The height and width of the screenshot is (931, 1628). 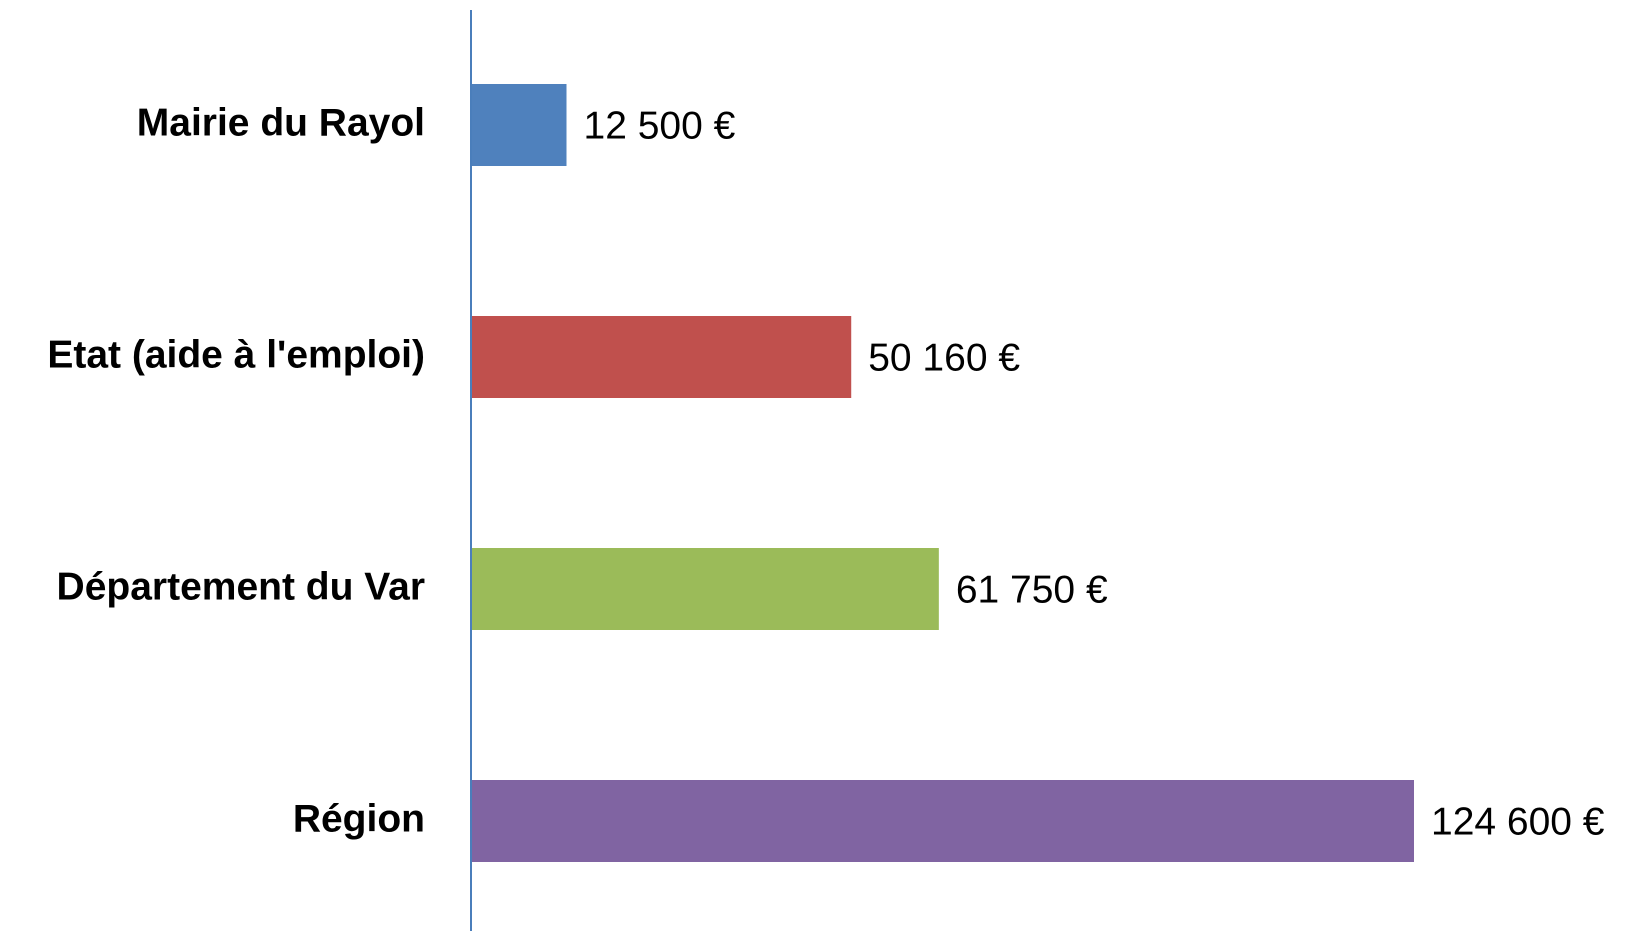 What do you see at coordinates (660, 125) in the screenshot?
I see `data-label: 12 500 €` at bounding box center [660, 125].